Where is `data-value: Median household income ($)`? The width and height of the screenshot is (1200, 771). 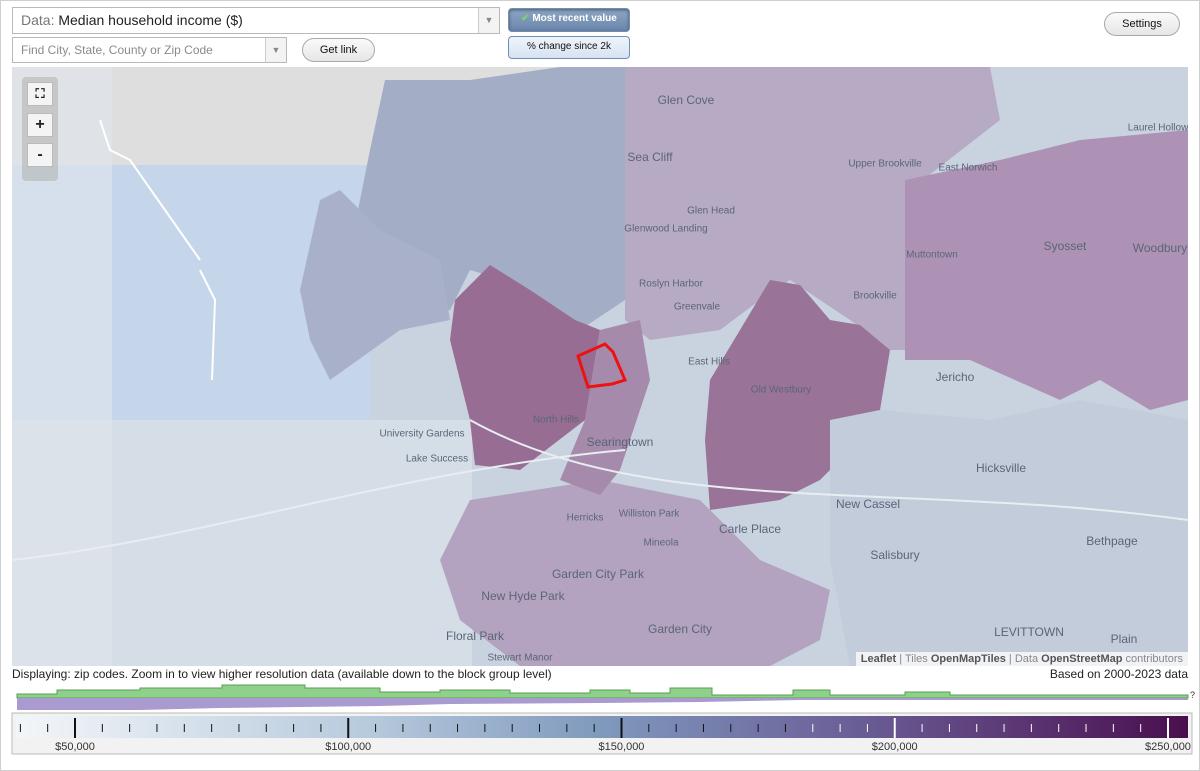 data-value: Median household income ($) is located at coordinates (150, 20).